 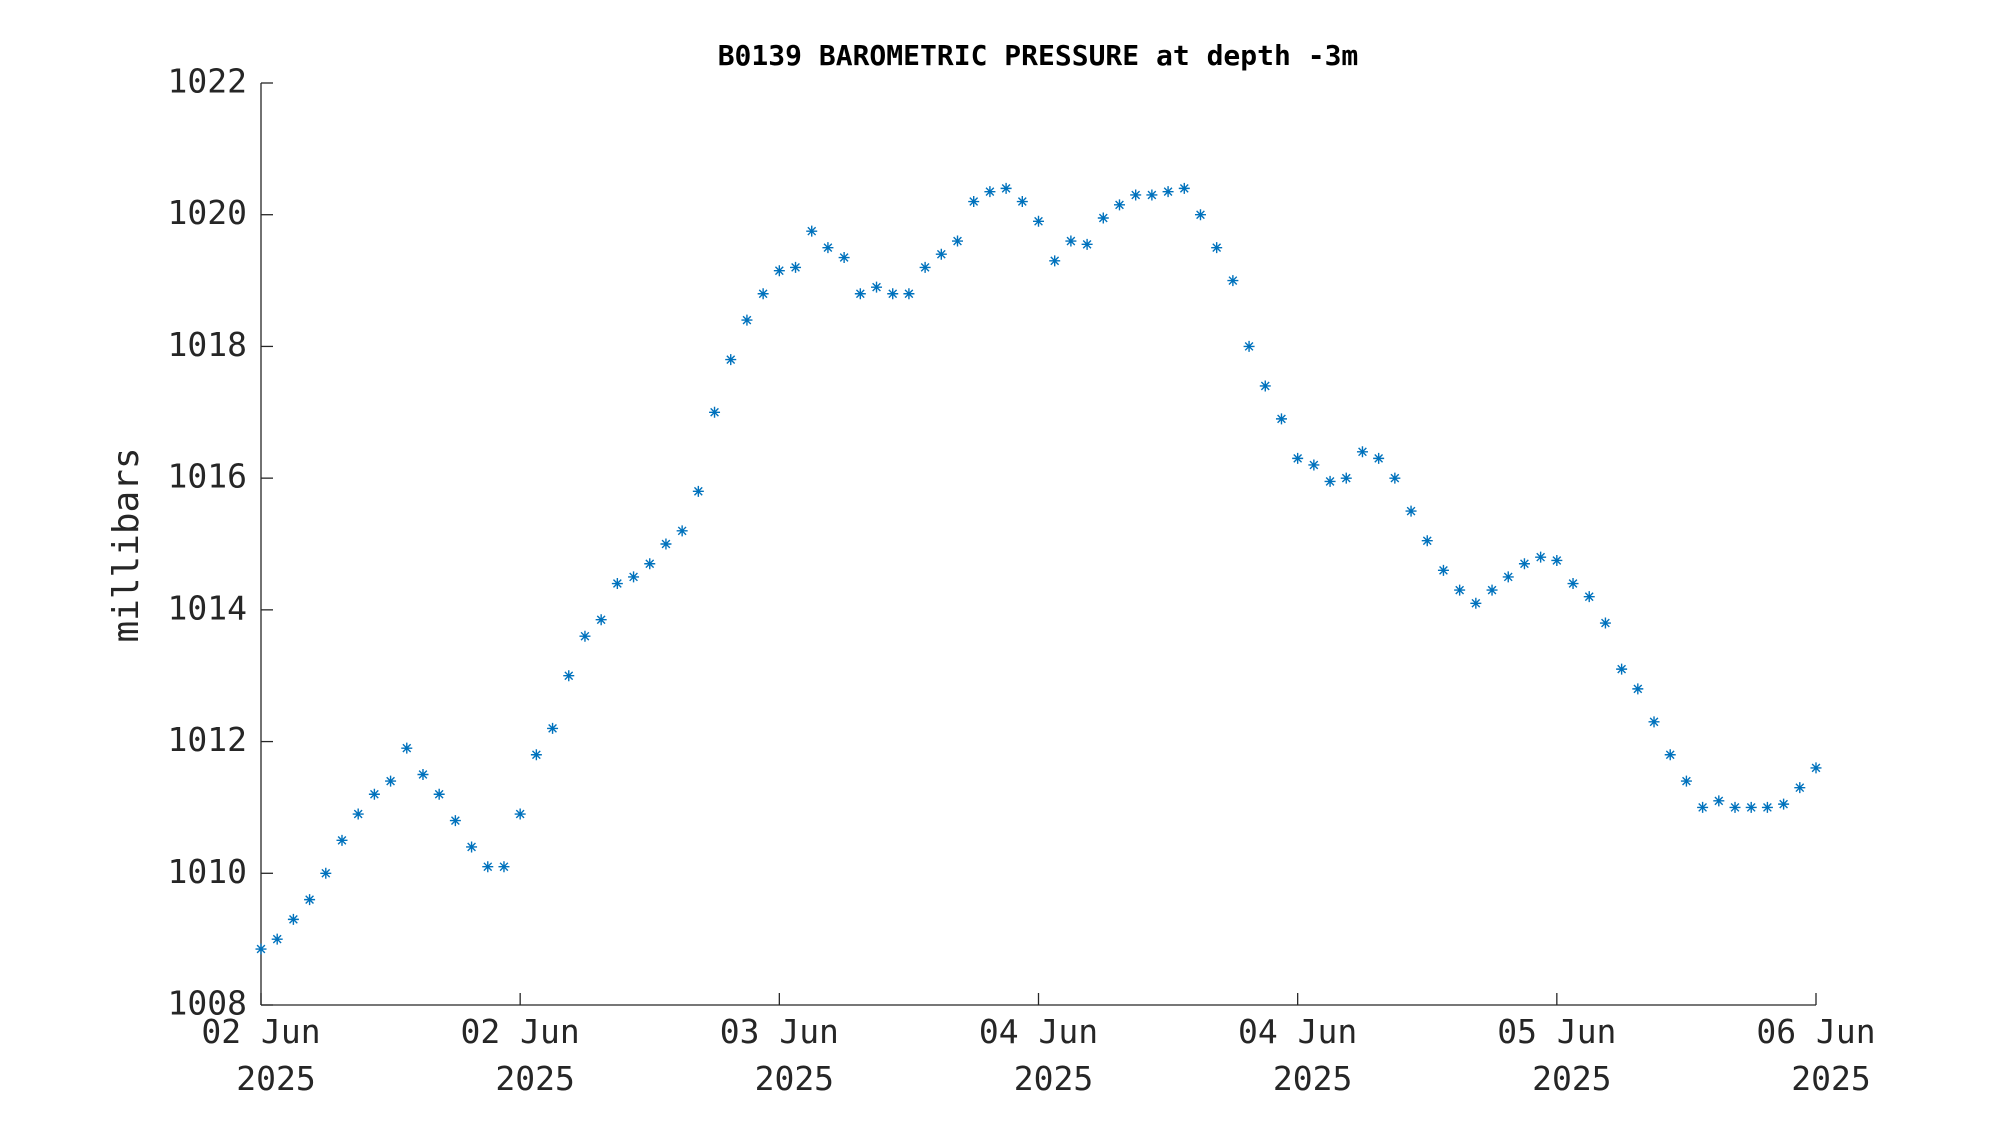 What do you see at coordinates (207, 344) in the screenshot?
I see `y-tick-label: 1018` at bounding box center [207, 344].